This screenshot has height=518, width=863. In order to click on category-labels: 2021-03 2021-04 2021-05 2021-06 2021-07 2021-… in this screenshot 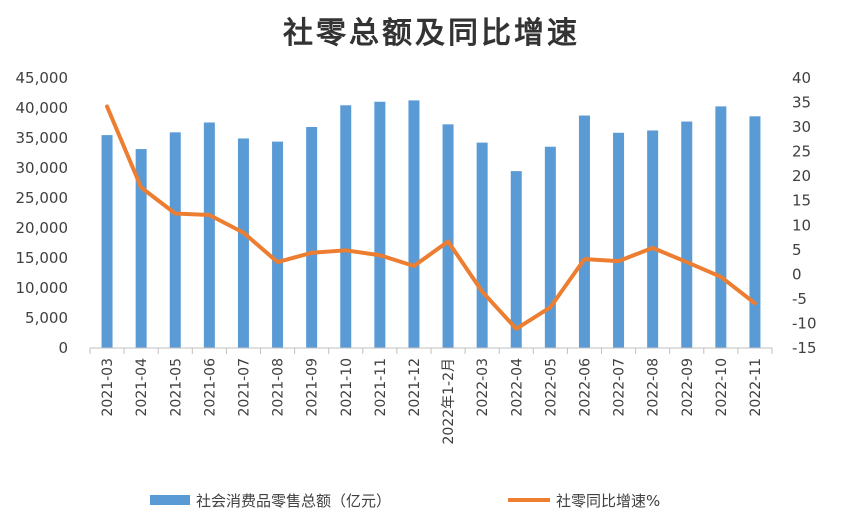, I will do `click(432, 401)`.